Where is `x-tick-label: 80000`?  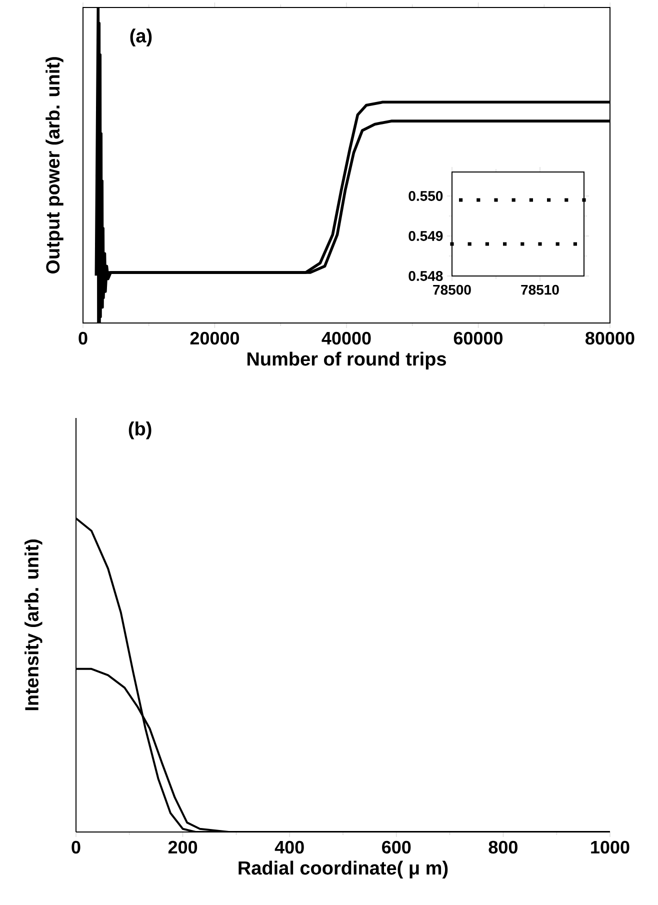
x-tick-label: 80000 is located at coordinates (610, 338).